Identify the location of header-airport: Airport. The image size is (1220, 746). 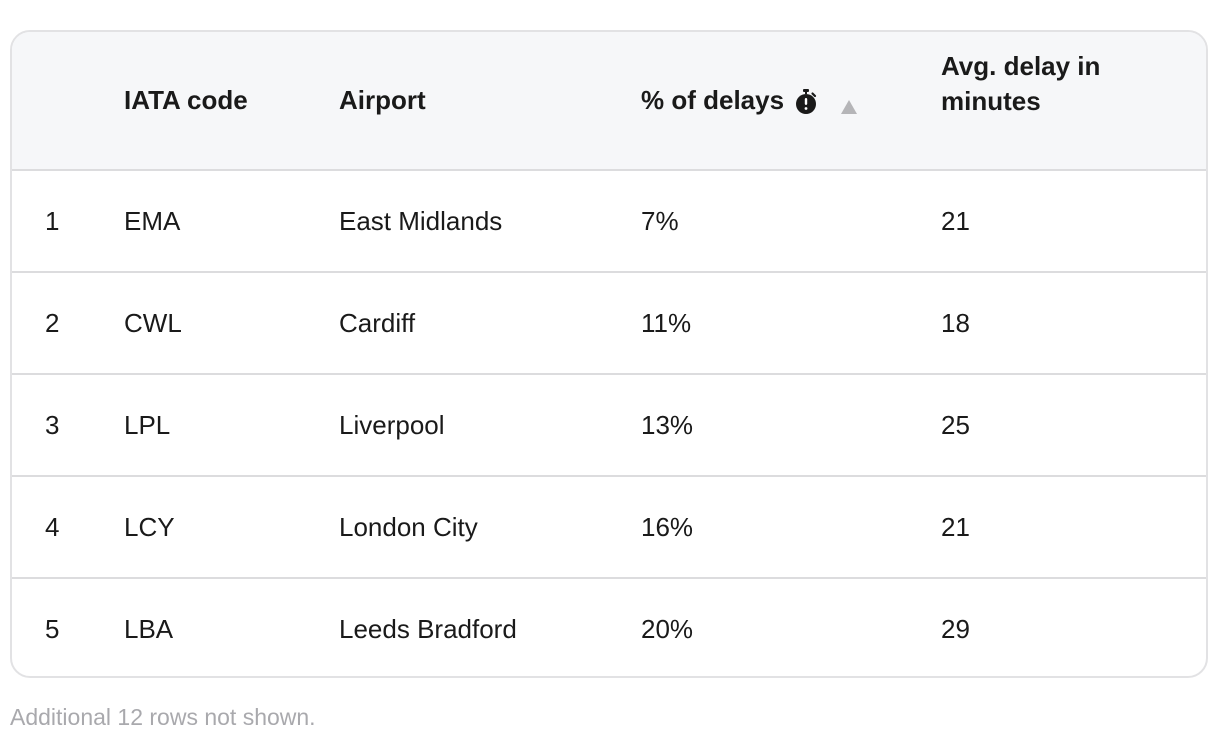
(490, 101).